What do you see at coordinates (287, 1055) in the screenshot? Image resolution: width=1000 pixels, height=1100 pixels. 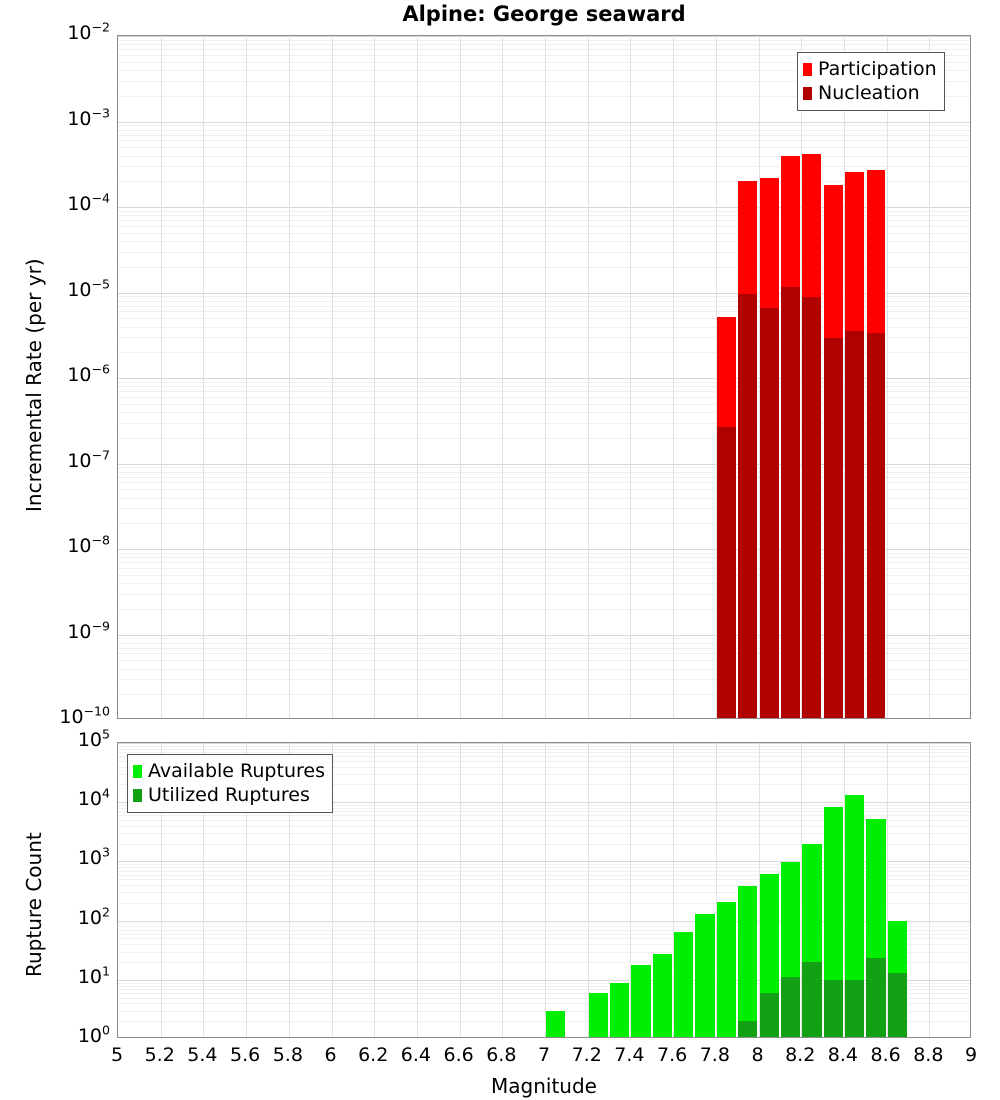 I see `x-tick-label: 5.8` at bounding box center [287, 1055].